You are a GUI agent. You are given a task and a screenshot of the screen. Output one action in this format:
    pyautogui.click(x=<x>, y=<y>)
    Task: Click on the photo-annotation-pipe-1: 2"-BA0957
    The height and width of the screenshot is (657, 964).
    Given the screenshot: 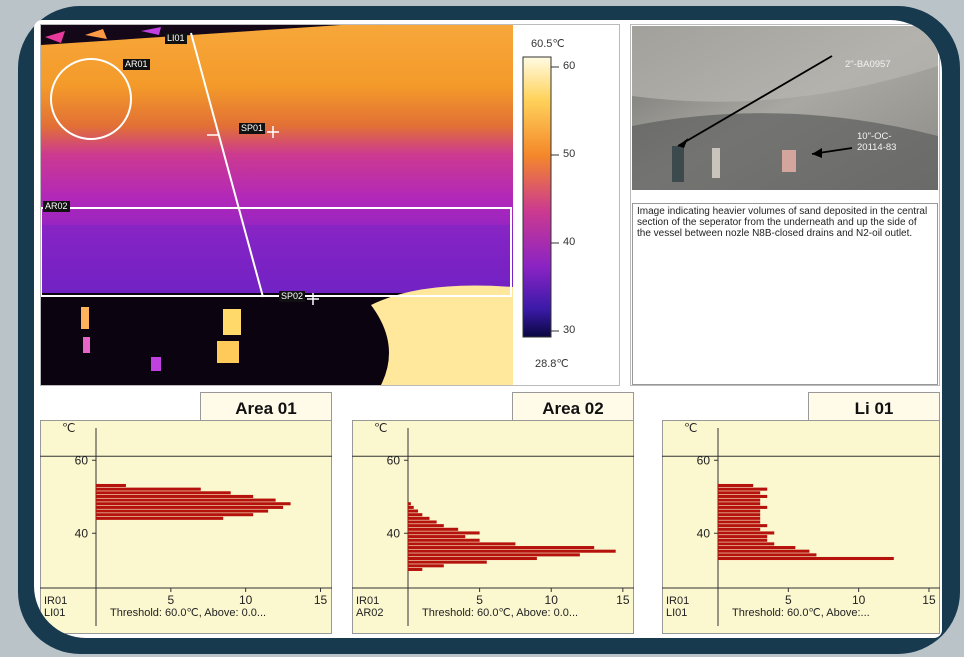 What is the action you would take?
    pyautogui.click(x=868, y=64)
    